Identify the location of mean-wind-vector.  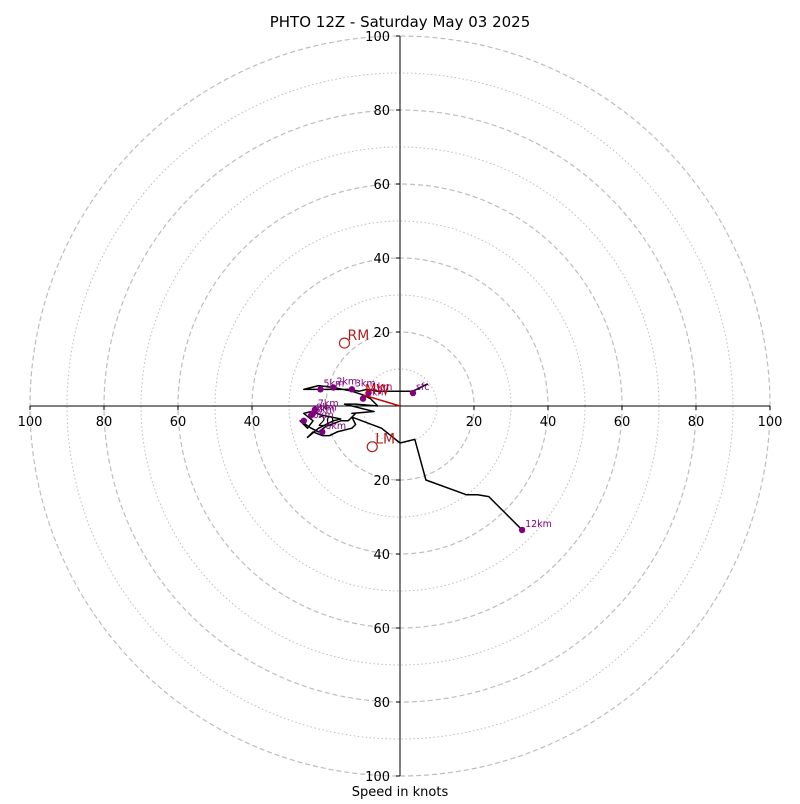
(381, 400).